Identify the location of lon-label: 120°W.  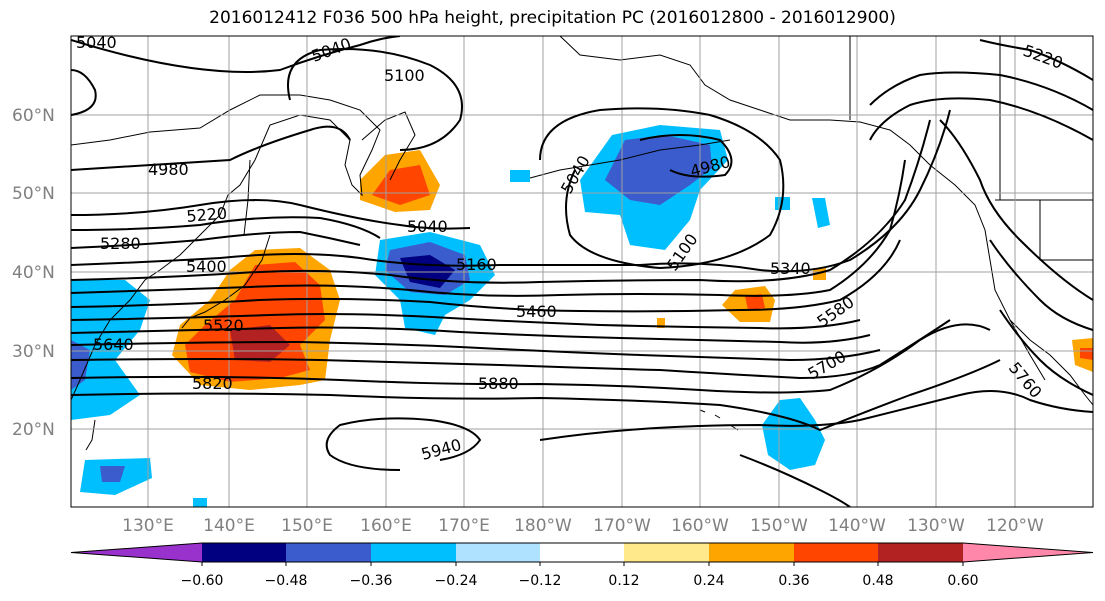
(1015, 526).